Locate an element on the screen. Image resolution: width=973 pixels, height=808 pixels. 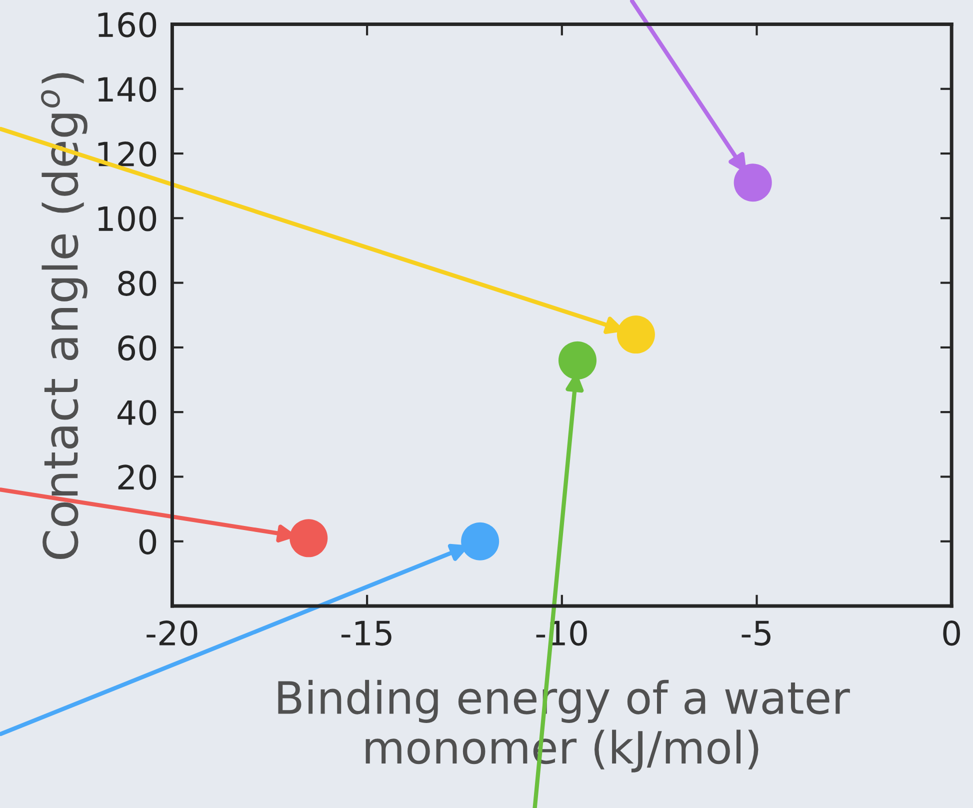
y-tick-label: 160 is located at coordinates (127, 25).